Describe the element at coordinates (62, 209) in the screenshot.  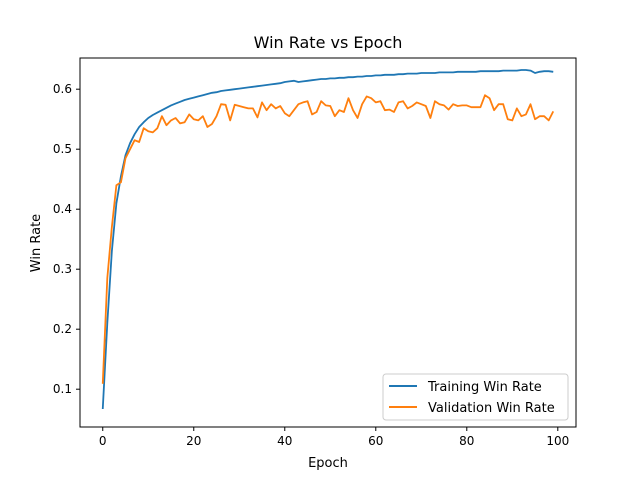
I see `y-tick-label: 0.4` at that location.